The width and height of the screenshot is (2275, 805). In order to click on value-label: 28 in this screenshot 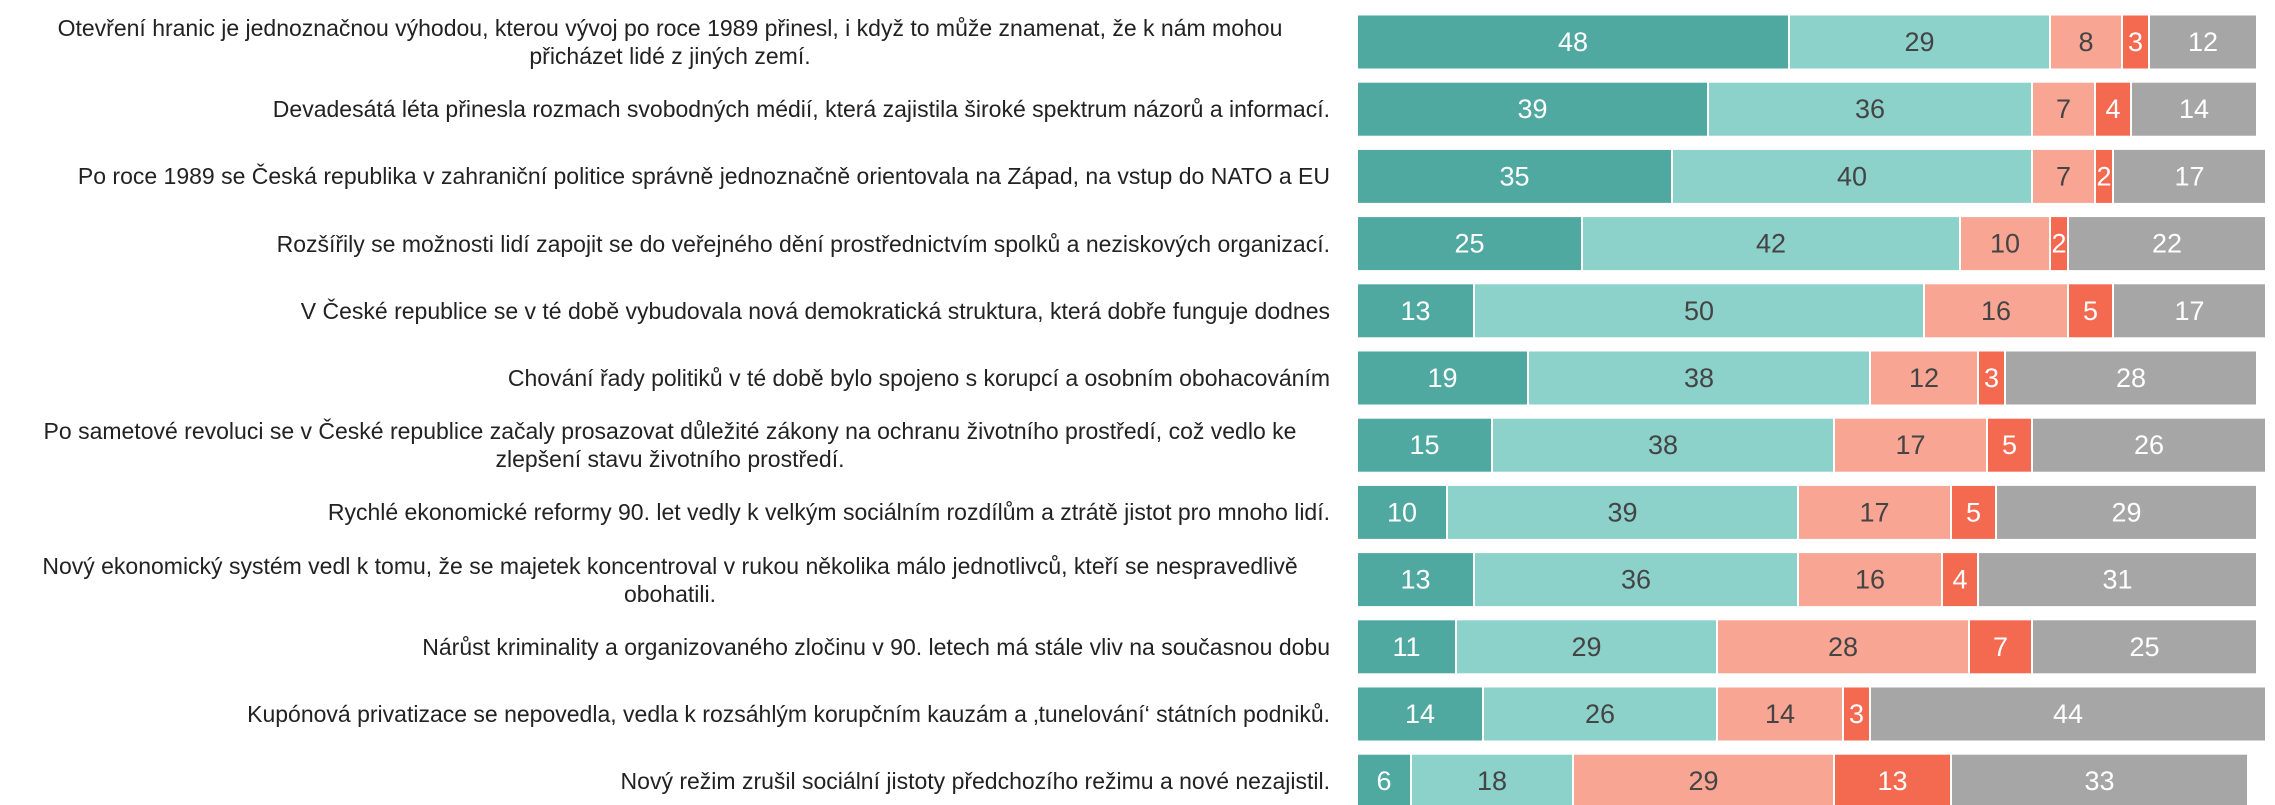, I will do `click(1843, 647)`.